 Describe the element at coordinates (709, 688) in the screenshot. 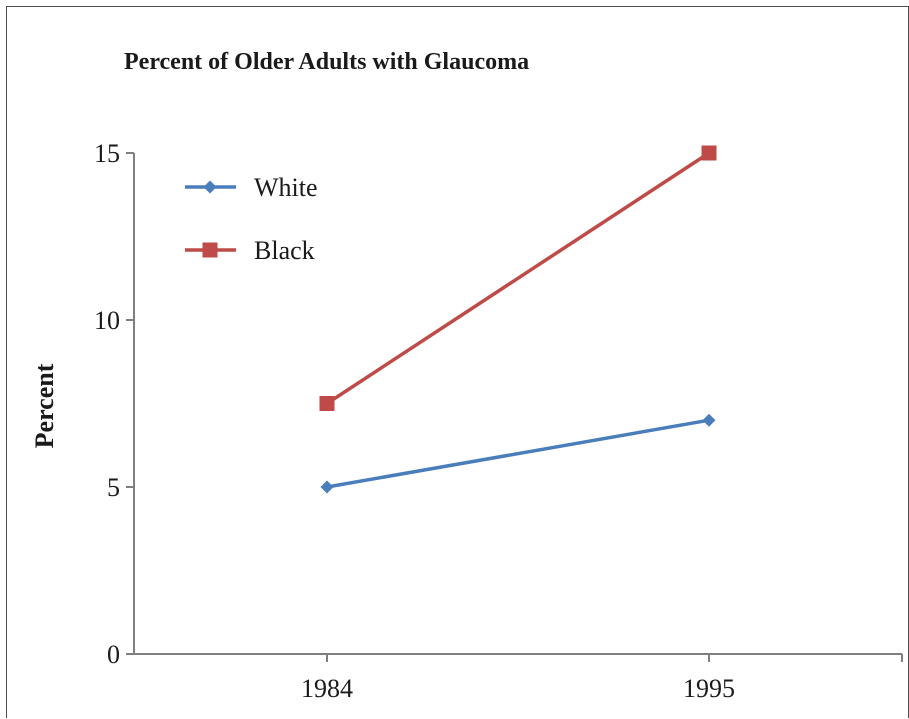

I see `x-tick-label: 1995` at that location.